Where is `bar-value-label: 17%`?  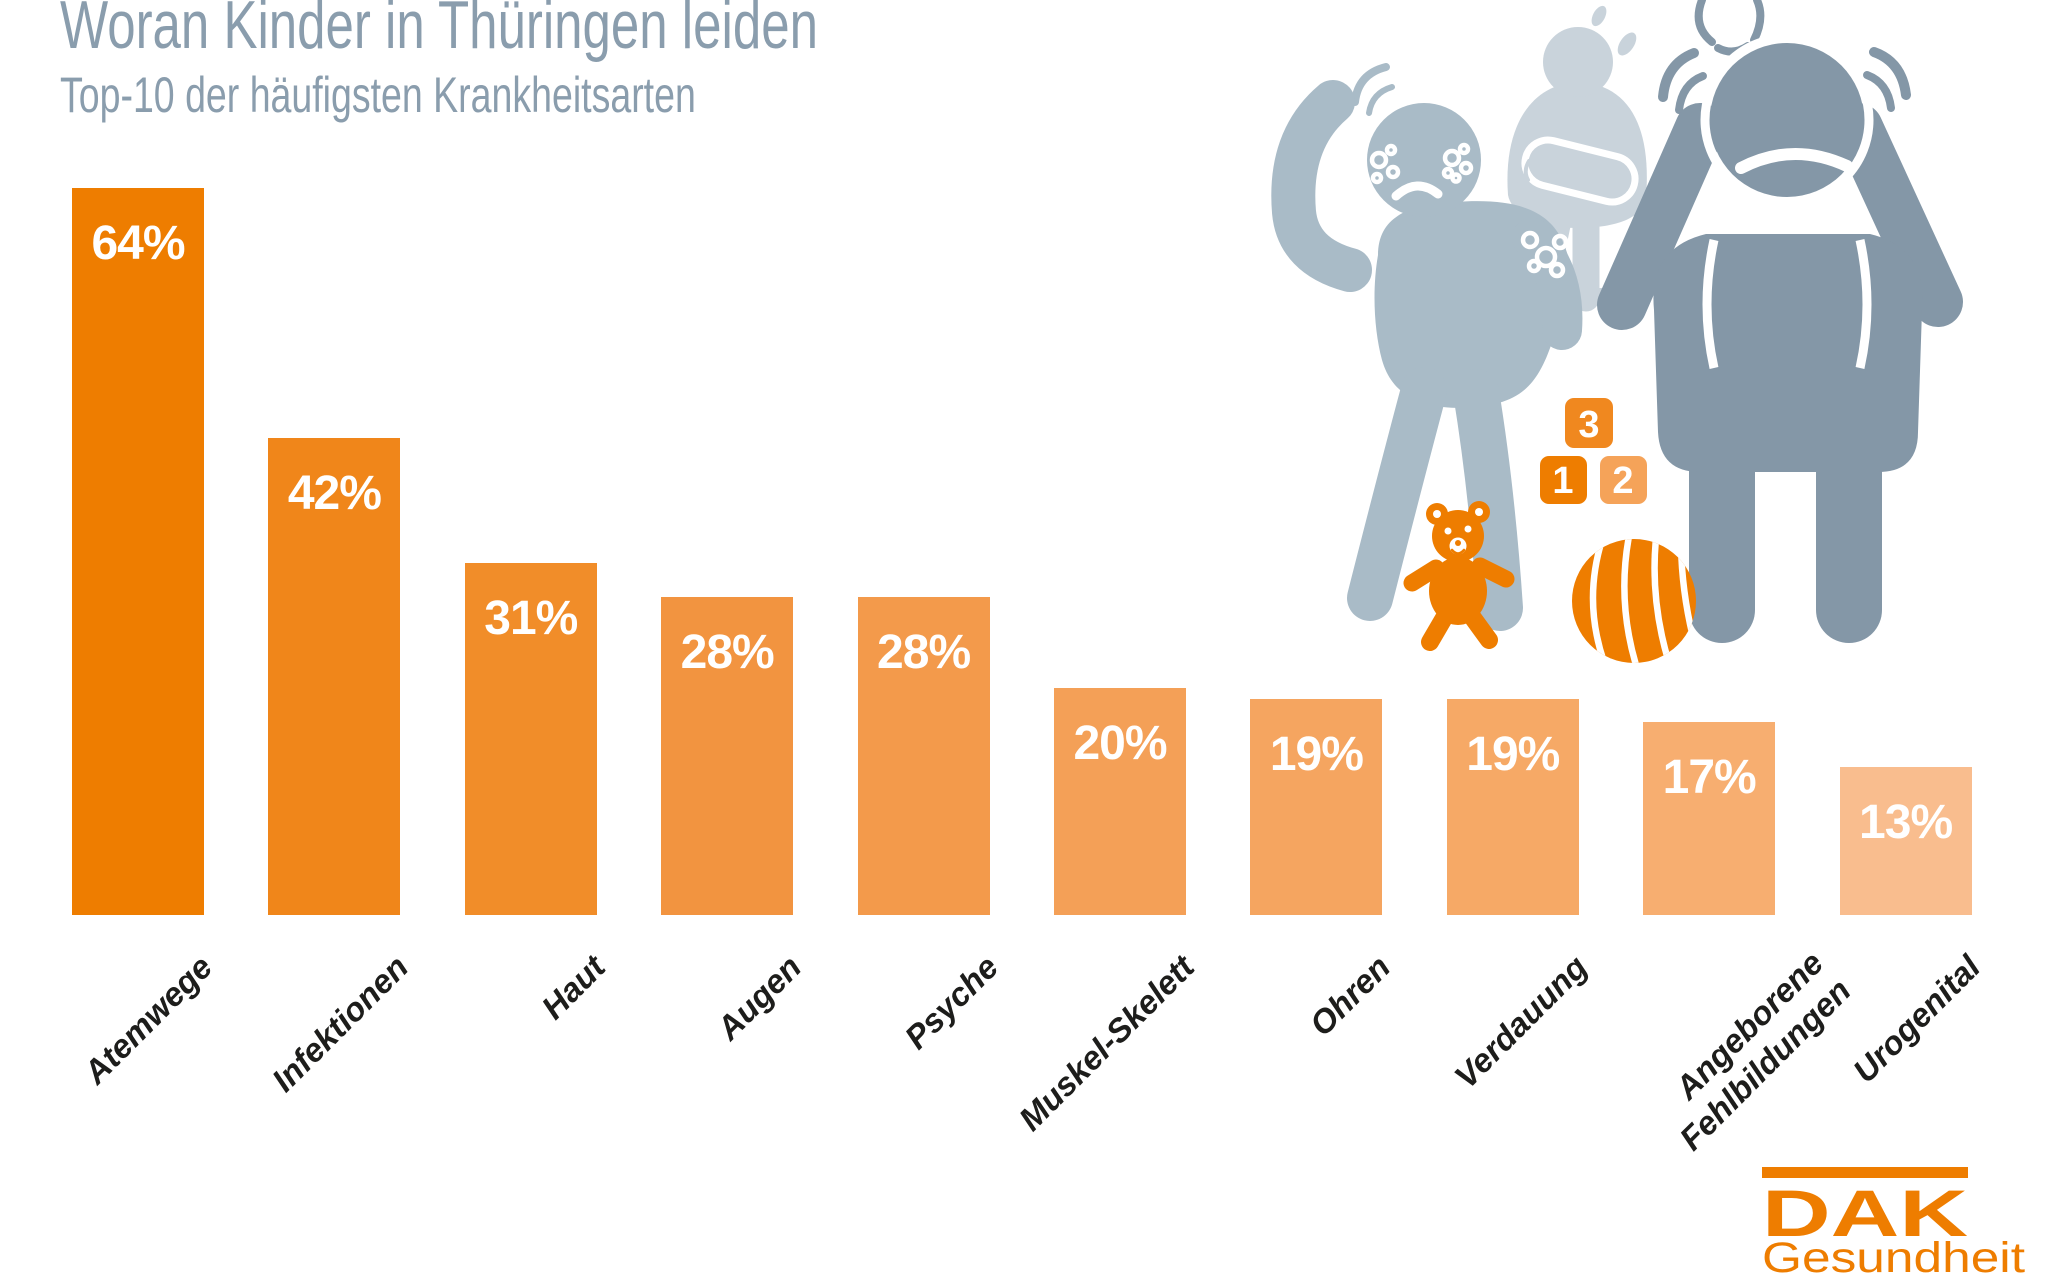 bar-value-label: 17% is located at coordinates (1709, 777).